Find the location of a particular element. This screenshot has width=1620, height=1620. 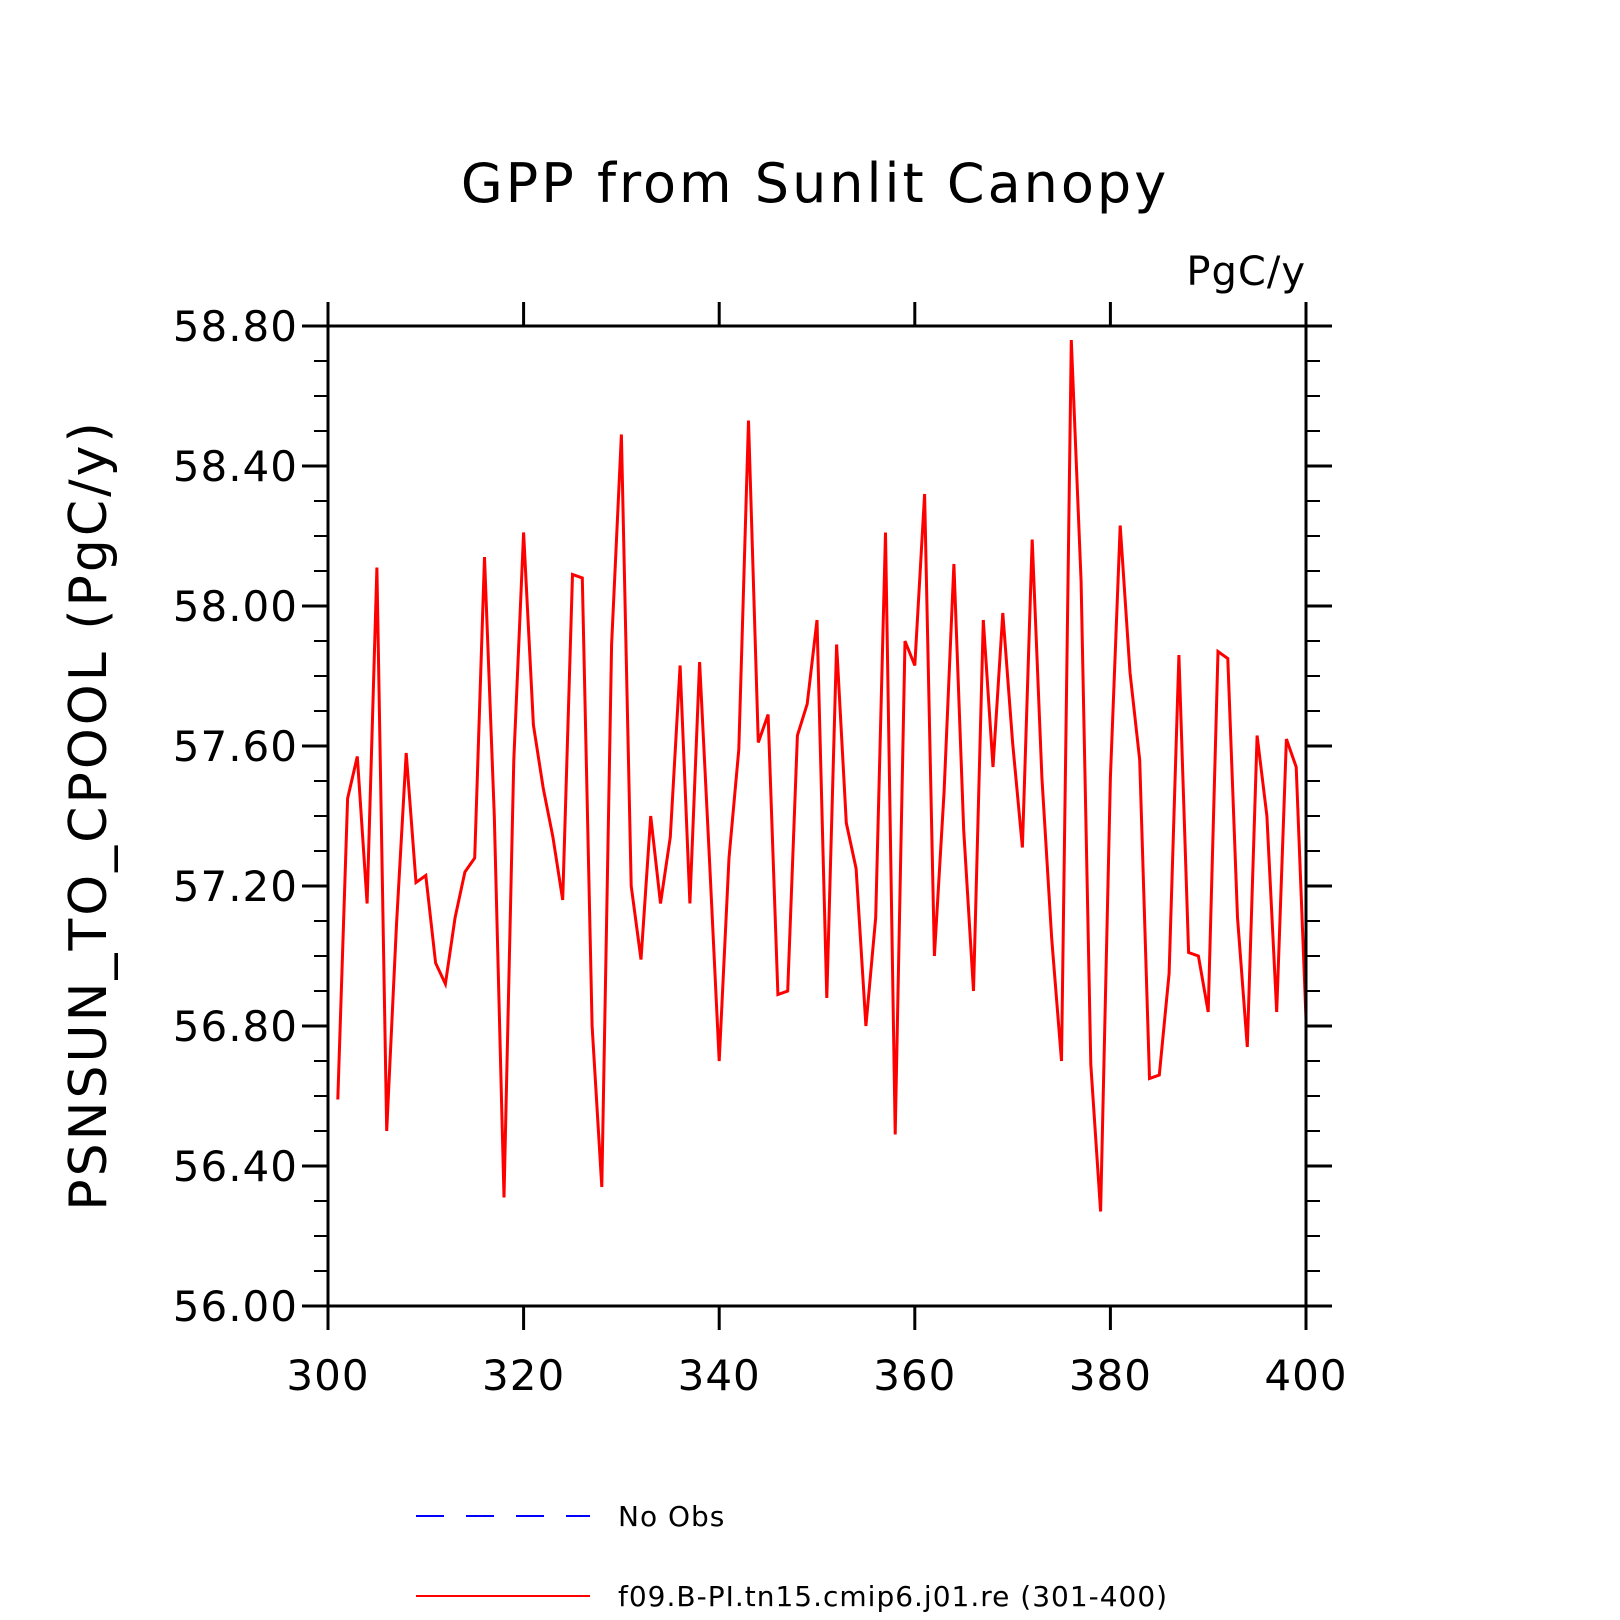

x-tick-label: 380 is located at coordinates (1110, 1375).